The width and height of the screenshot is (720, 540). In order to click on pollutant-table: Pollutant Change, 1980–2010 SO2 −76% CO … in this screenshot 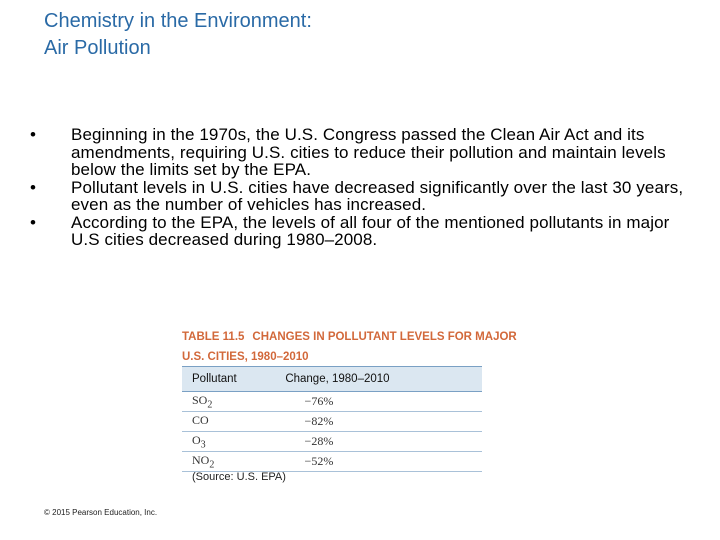, I will do `click(332, 419)`.